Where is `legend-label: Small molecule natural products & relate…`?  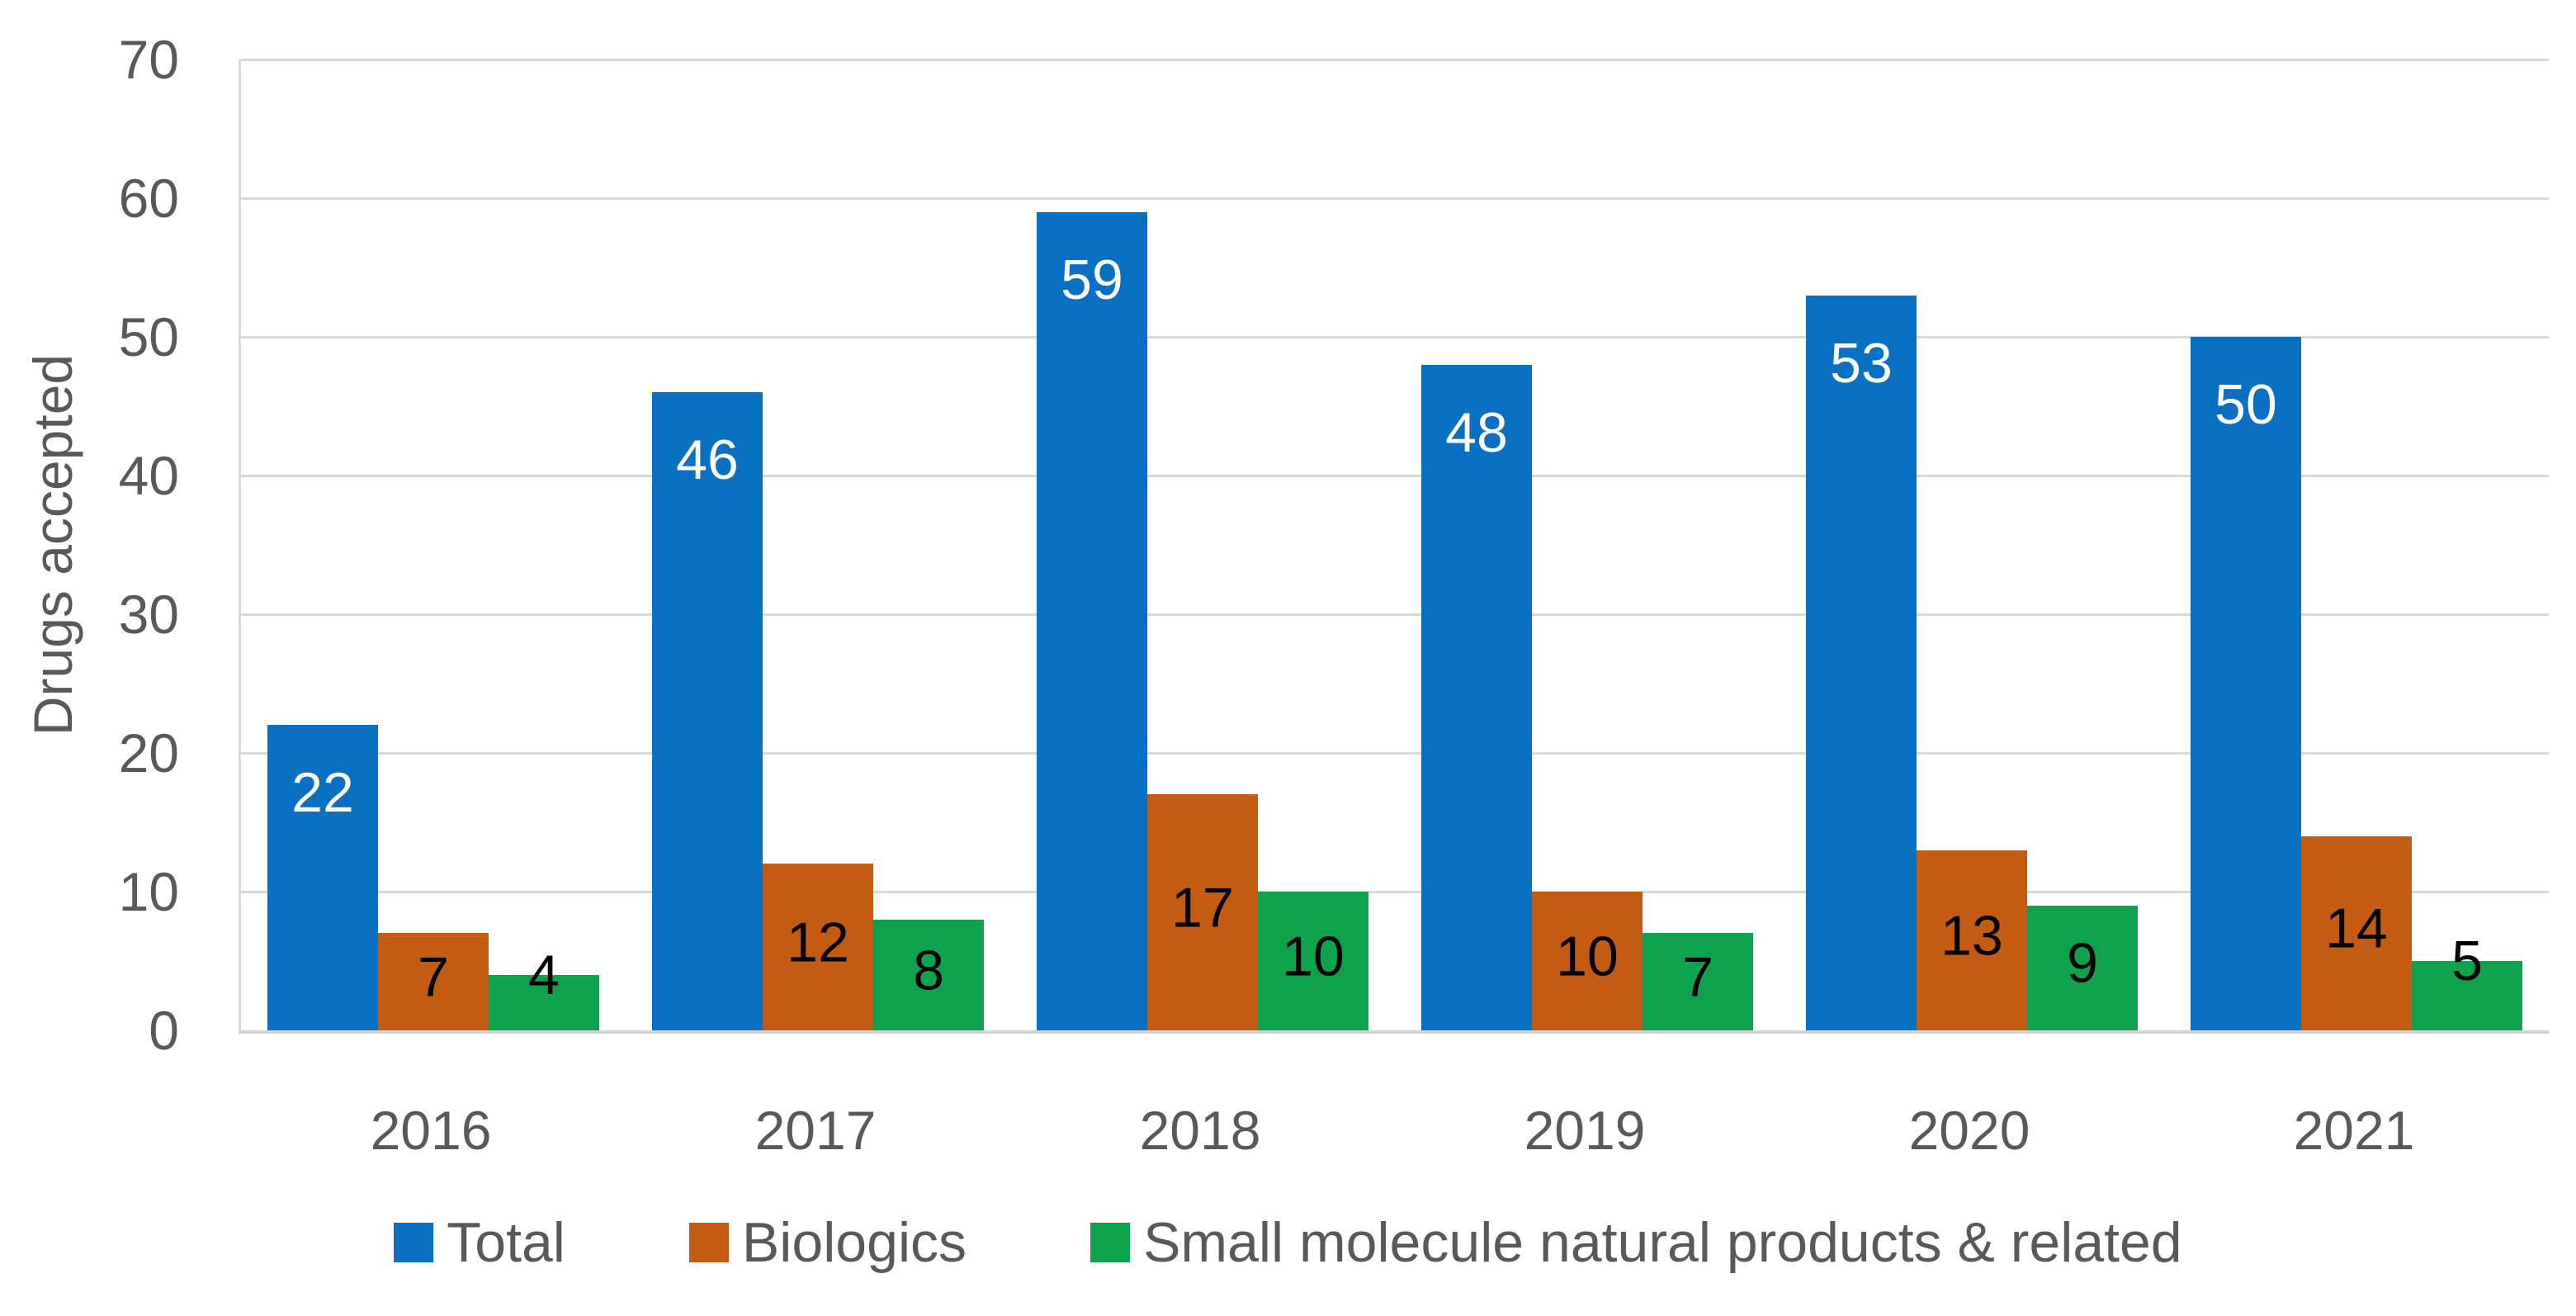
legend-label: Small molecule natural products & relate… is located at coordinates (1662, 1242).